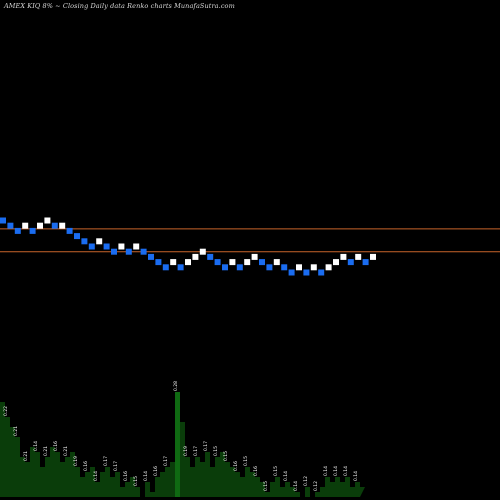 The height and width of the screenshot is (500, 500). What do you see at coordinates (177, 444) in the screenshot?
I see `volume-peak-bar` at bounding box center [177, 444].